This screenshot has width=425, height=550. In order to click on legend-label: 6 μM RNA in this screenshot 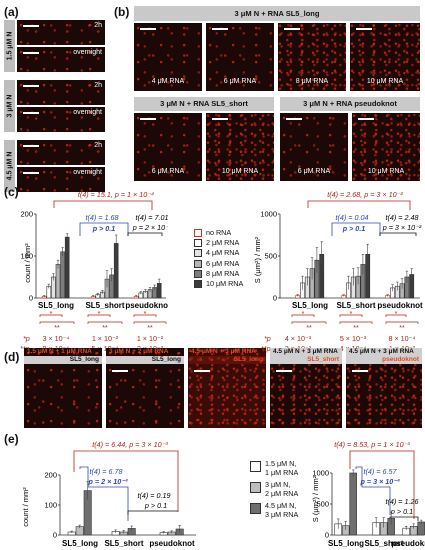, I will do `click(223, 263)`.